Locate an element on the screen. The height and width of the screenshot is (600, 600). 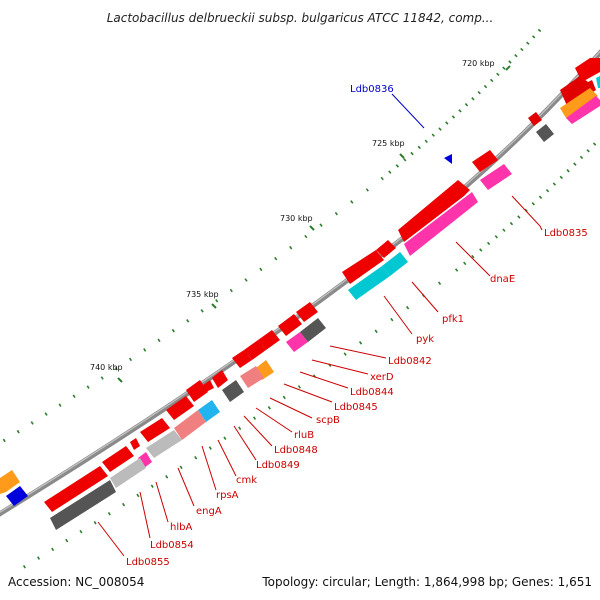
gene-feature-dnae is located at coordinates (434, 211).